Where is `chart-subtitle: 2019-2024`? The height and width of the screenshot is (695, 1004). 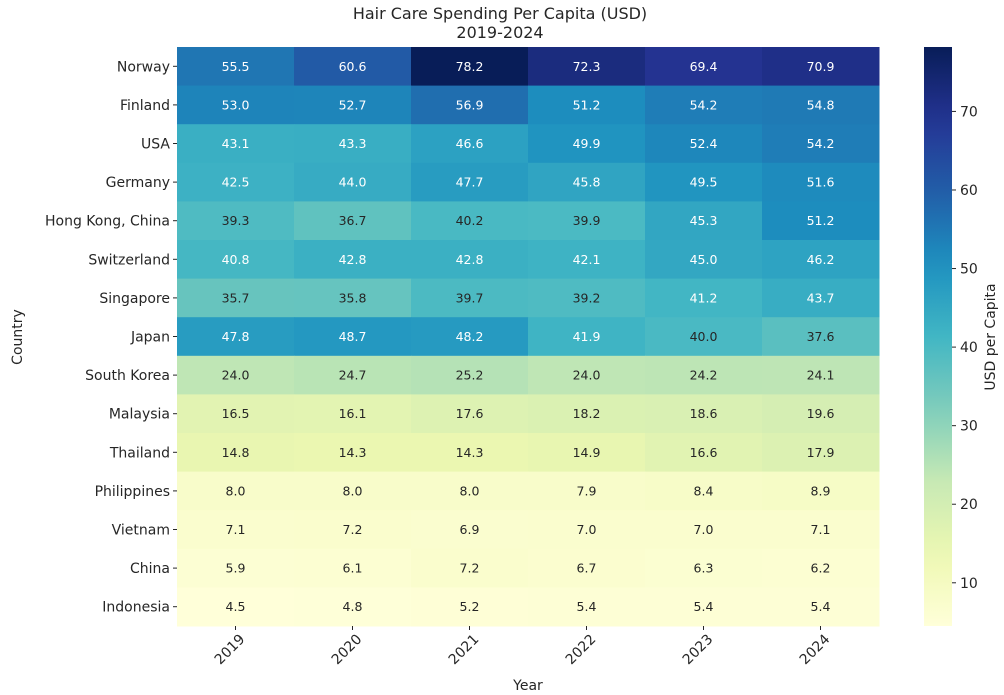 chart-subtitle: 2019-2024 is located at coordinates (499, 32).